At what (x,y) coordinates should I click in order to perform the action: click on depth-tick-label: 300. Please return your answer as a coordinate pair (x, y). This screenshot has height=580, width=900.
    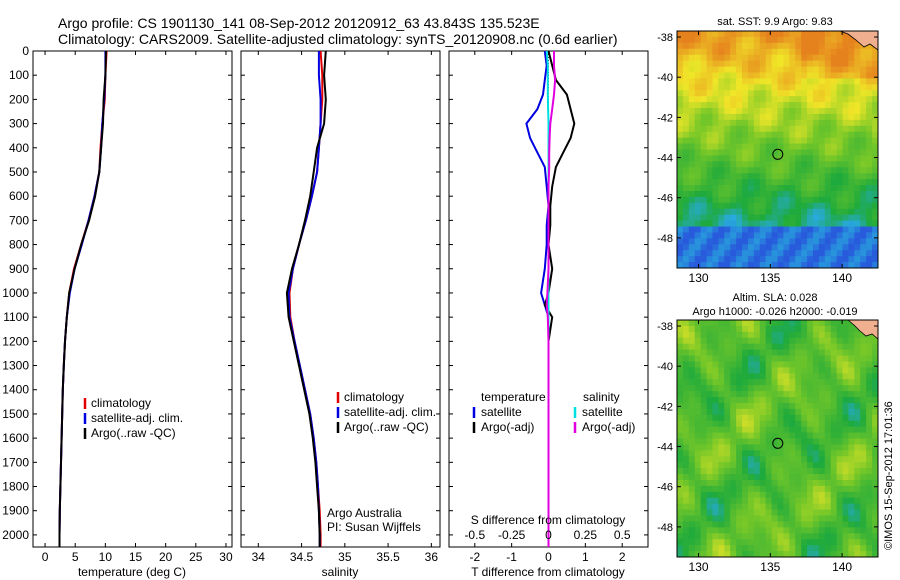
    Looking at the image, I should click on (19, 124).